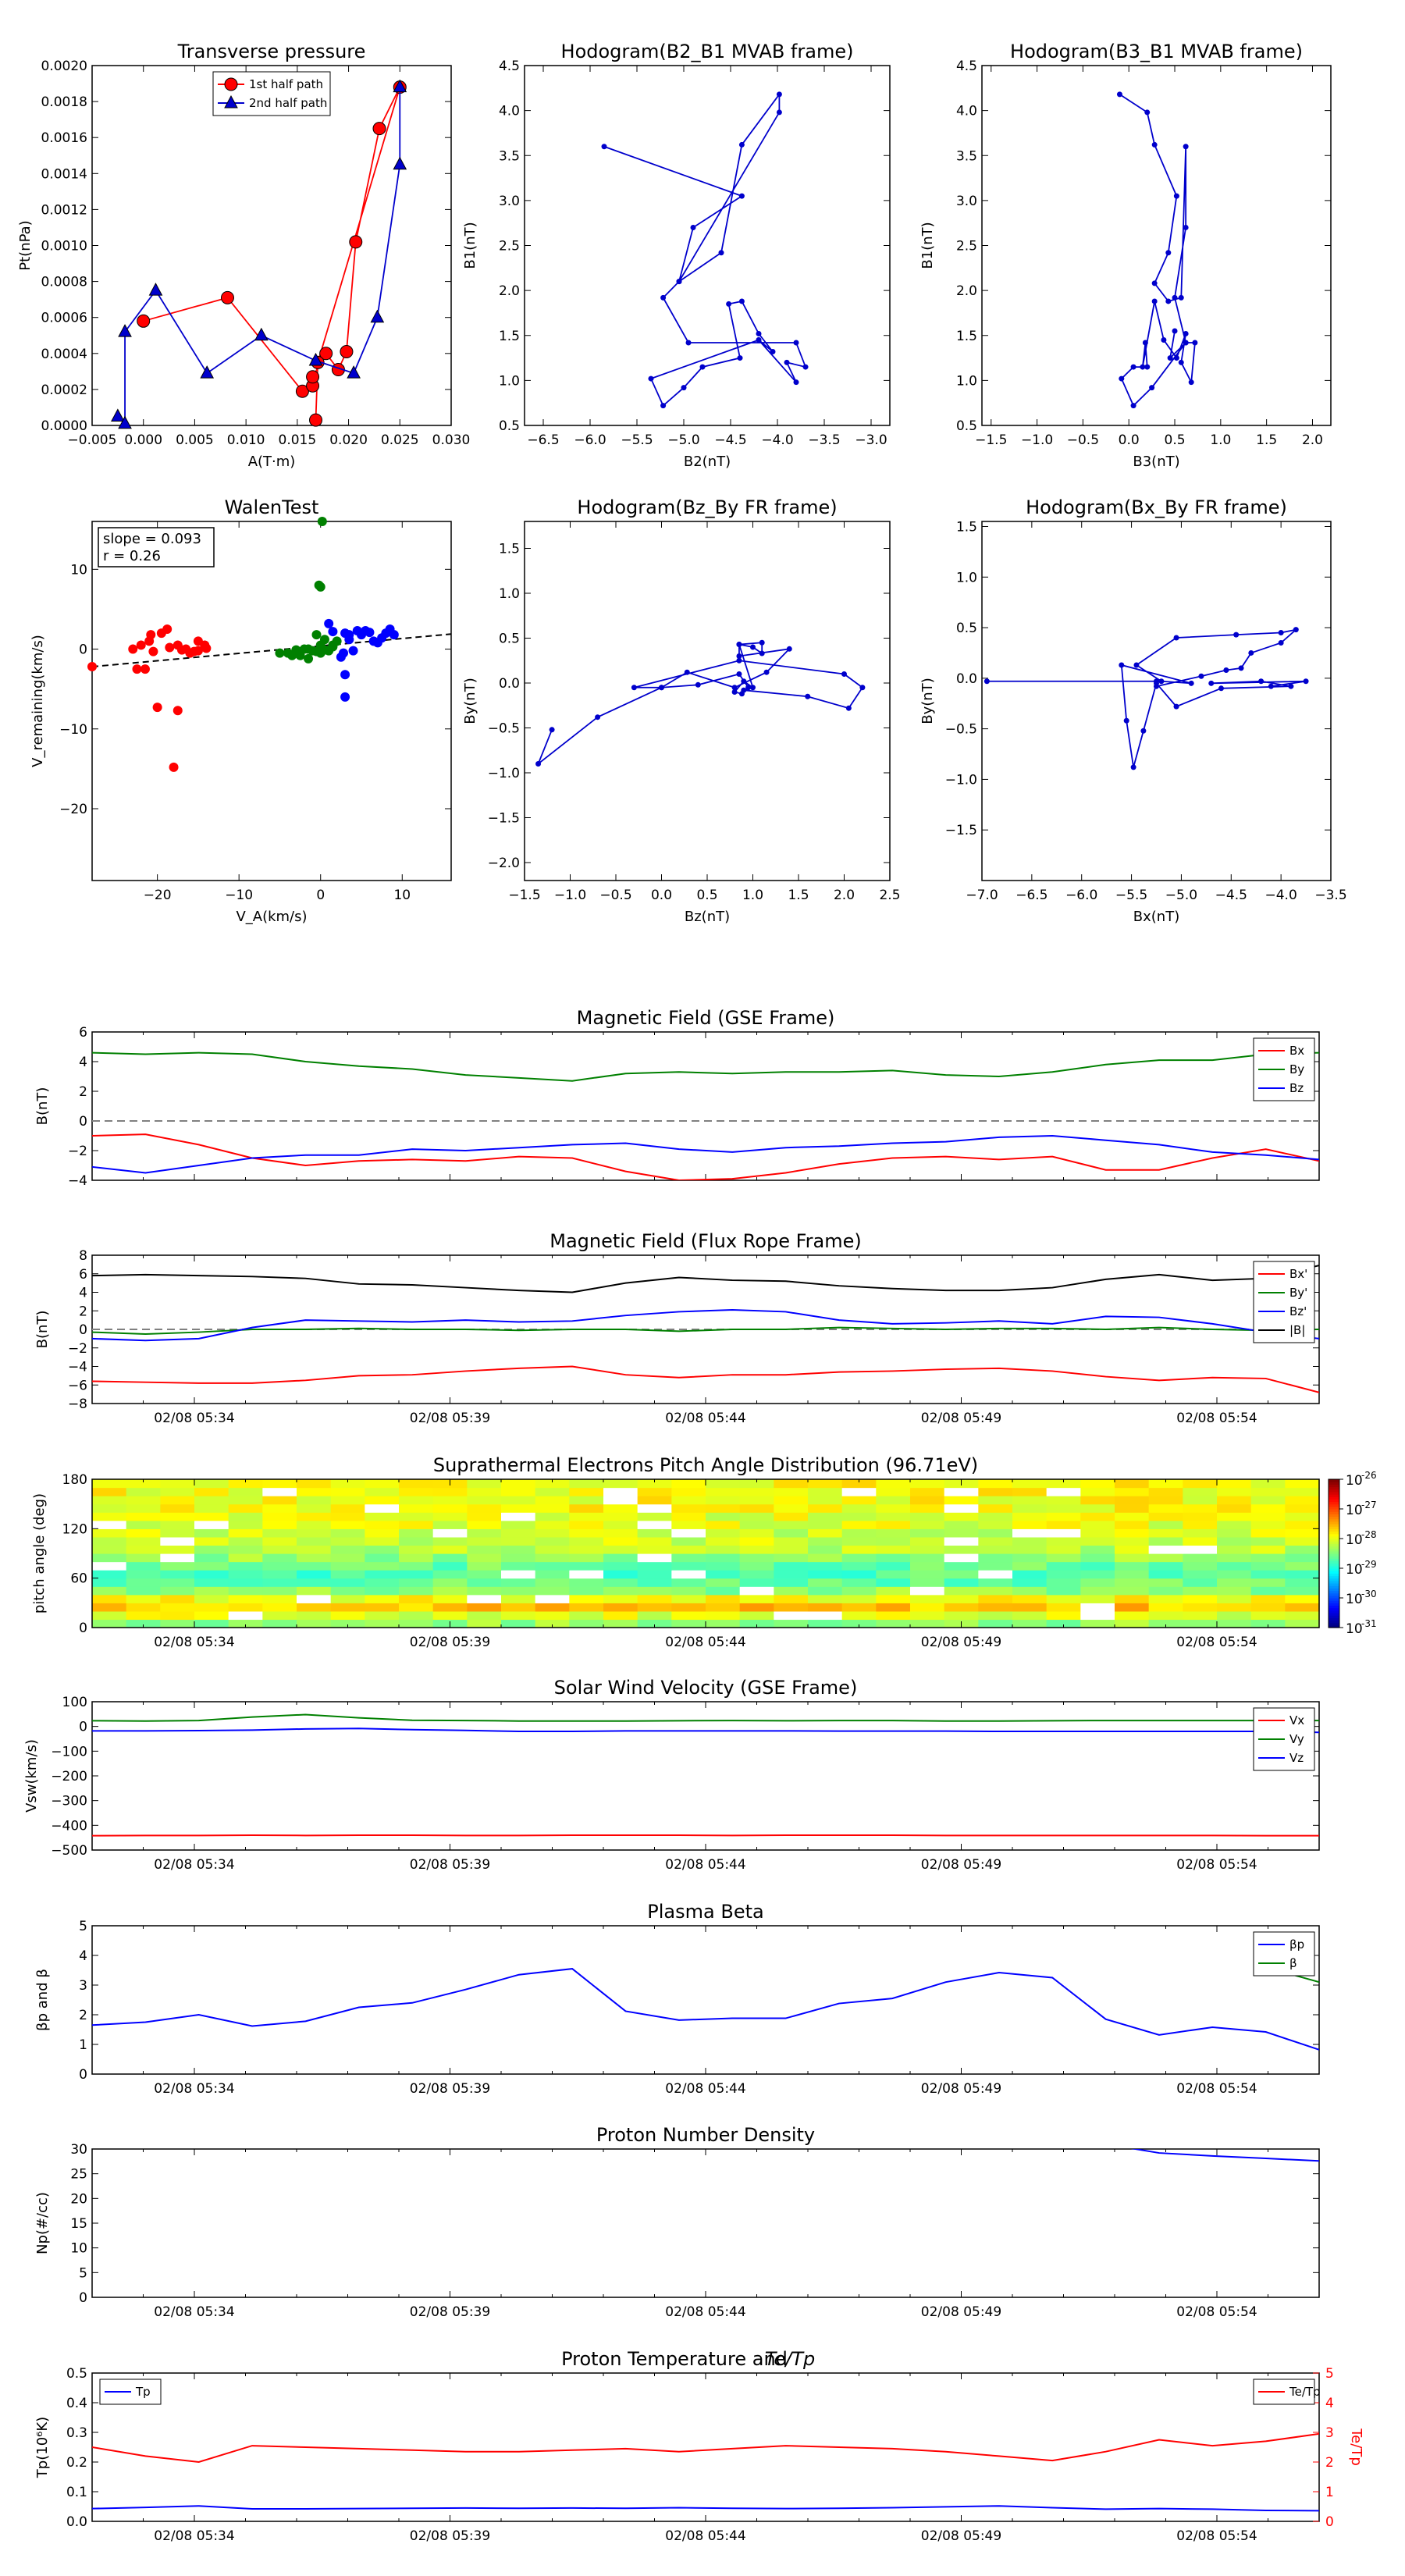  Describe the element at coordinates (510, 291) in the screenshot. I see `y-tick-label: 2.0` at that location.